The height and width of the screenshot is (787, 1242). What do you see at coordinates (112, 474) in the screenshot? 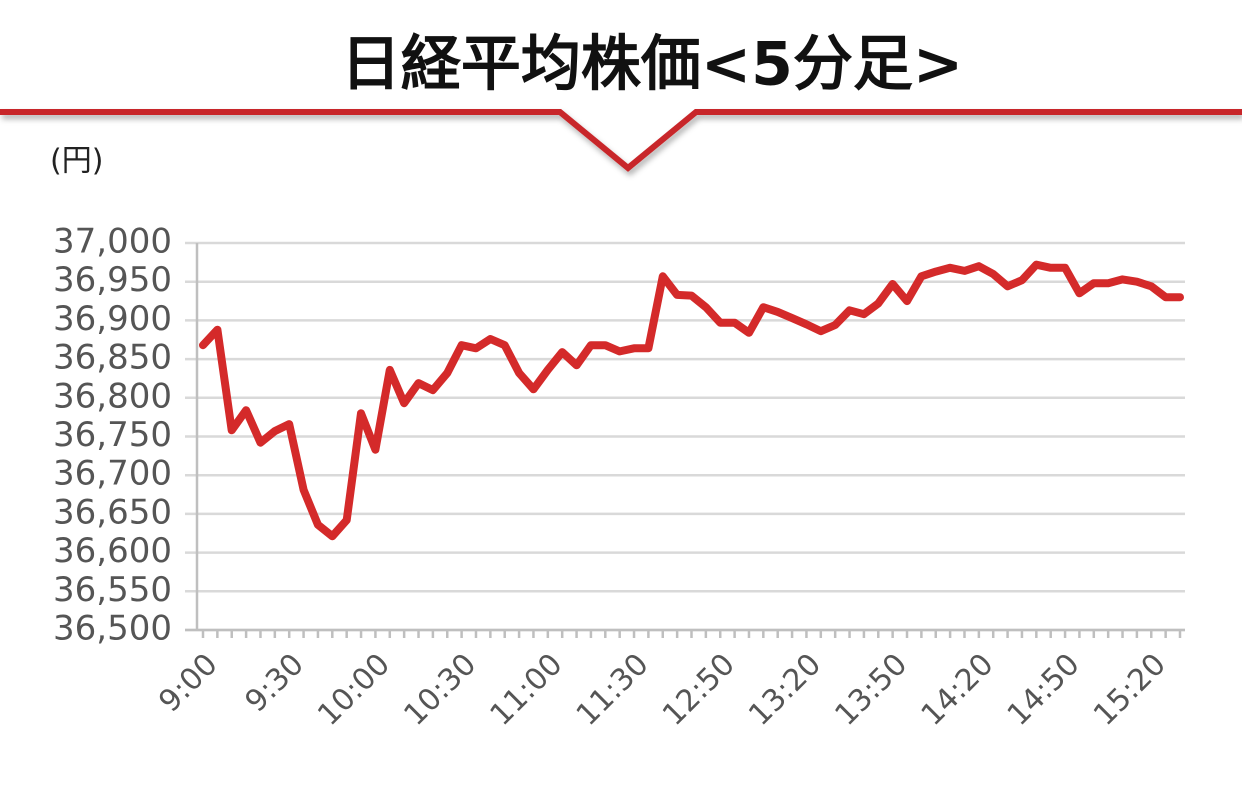
I see `y-tick-label: 36,700` at bounding box center [112, 474].